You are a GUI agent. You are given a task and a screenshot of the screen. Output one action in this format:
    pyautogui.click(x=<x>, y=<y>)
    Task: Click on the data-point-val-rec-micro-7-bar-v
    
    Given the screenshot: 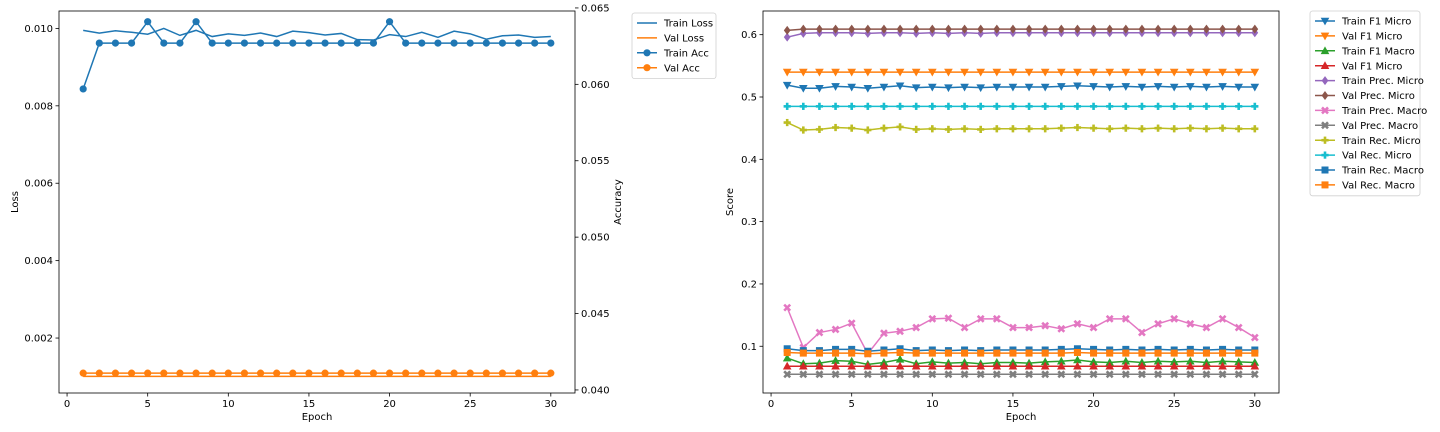 What is the action you would take?
    pyautogui.click(x=884, y=106)
    